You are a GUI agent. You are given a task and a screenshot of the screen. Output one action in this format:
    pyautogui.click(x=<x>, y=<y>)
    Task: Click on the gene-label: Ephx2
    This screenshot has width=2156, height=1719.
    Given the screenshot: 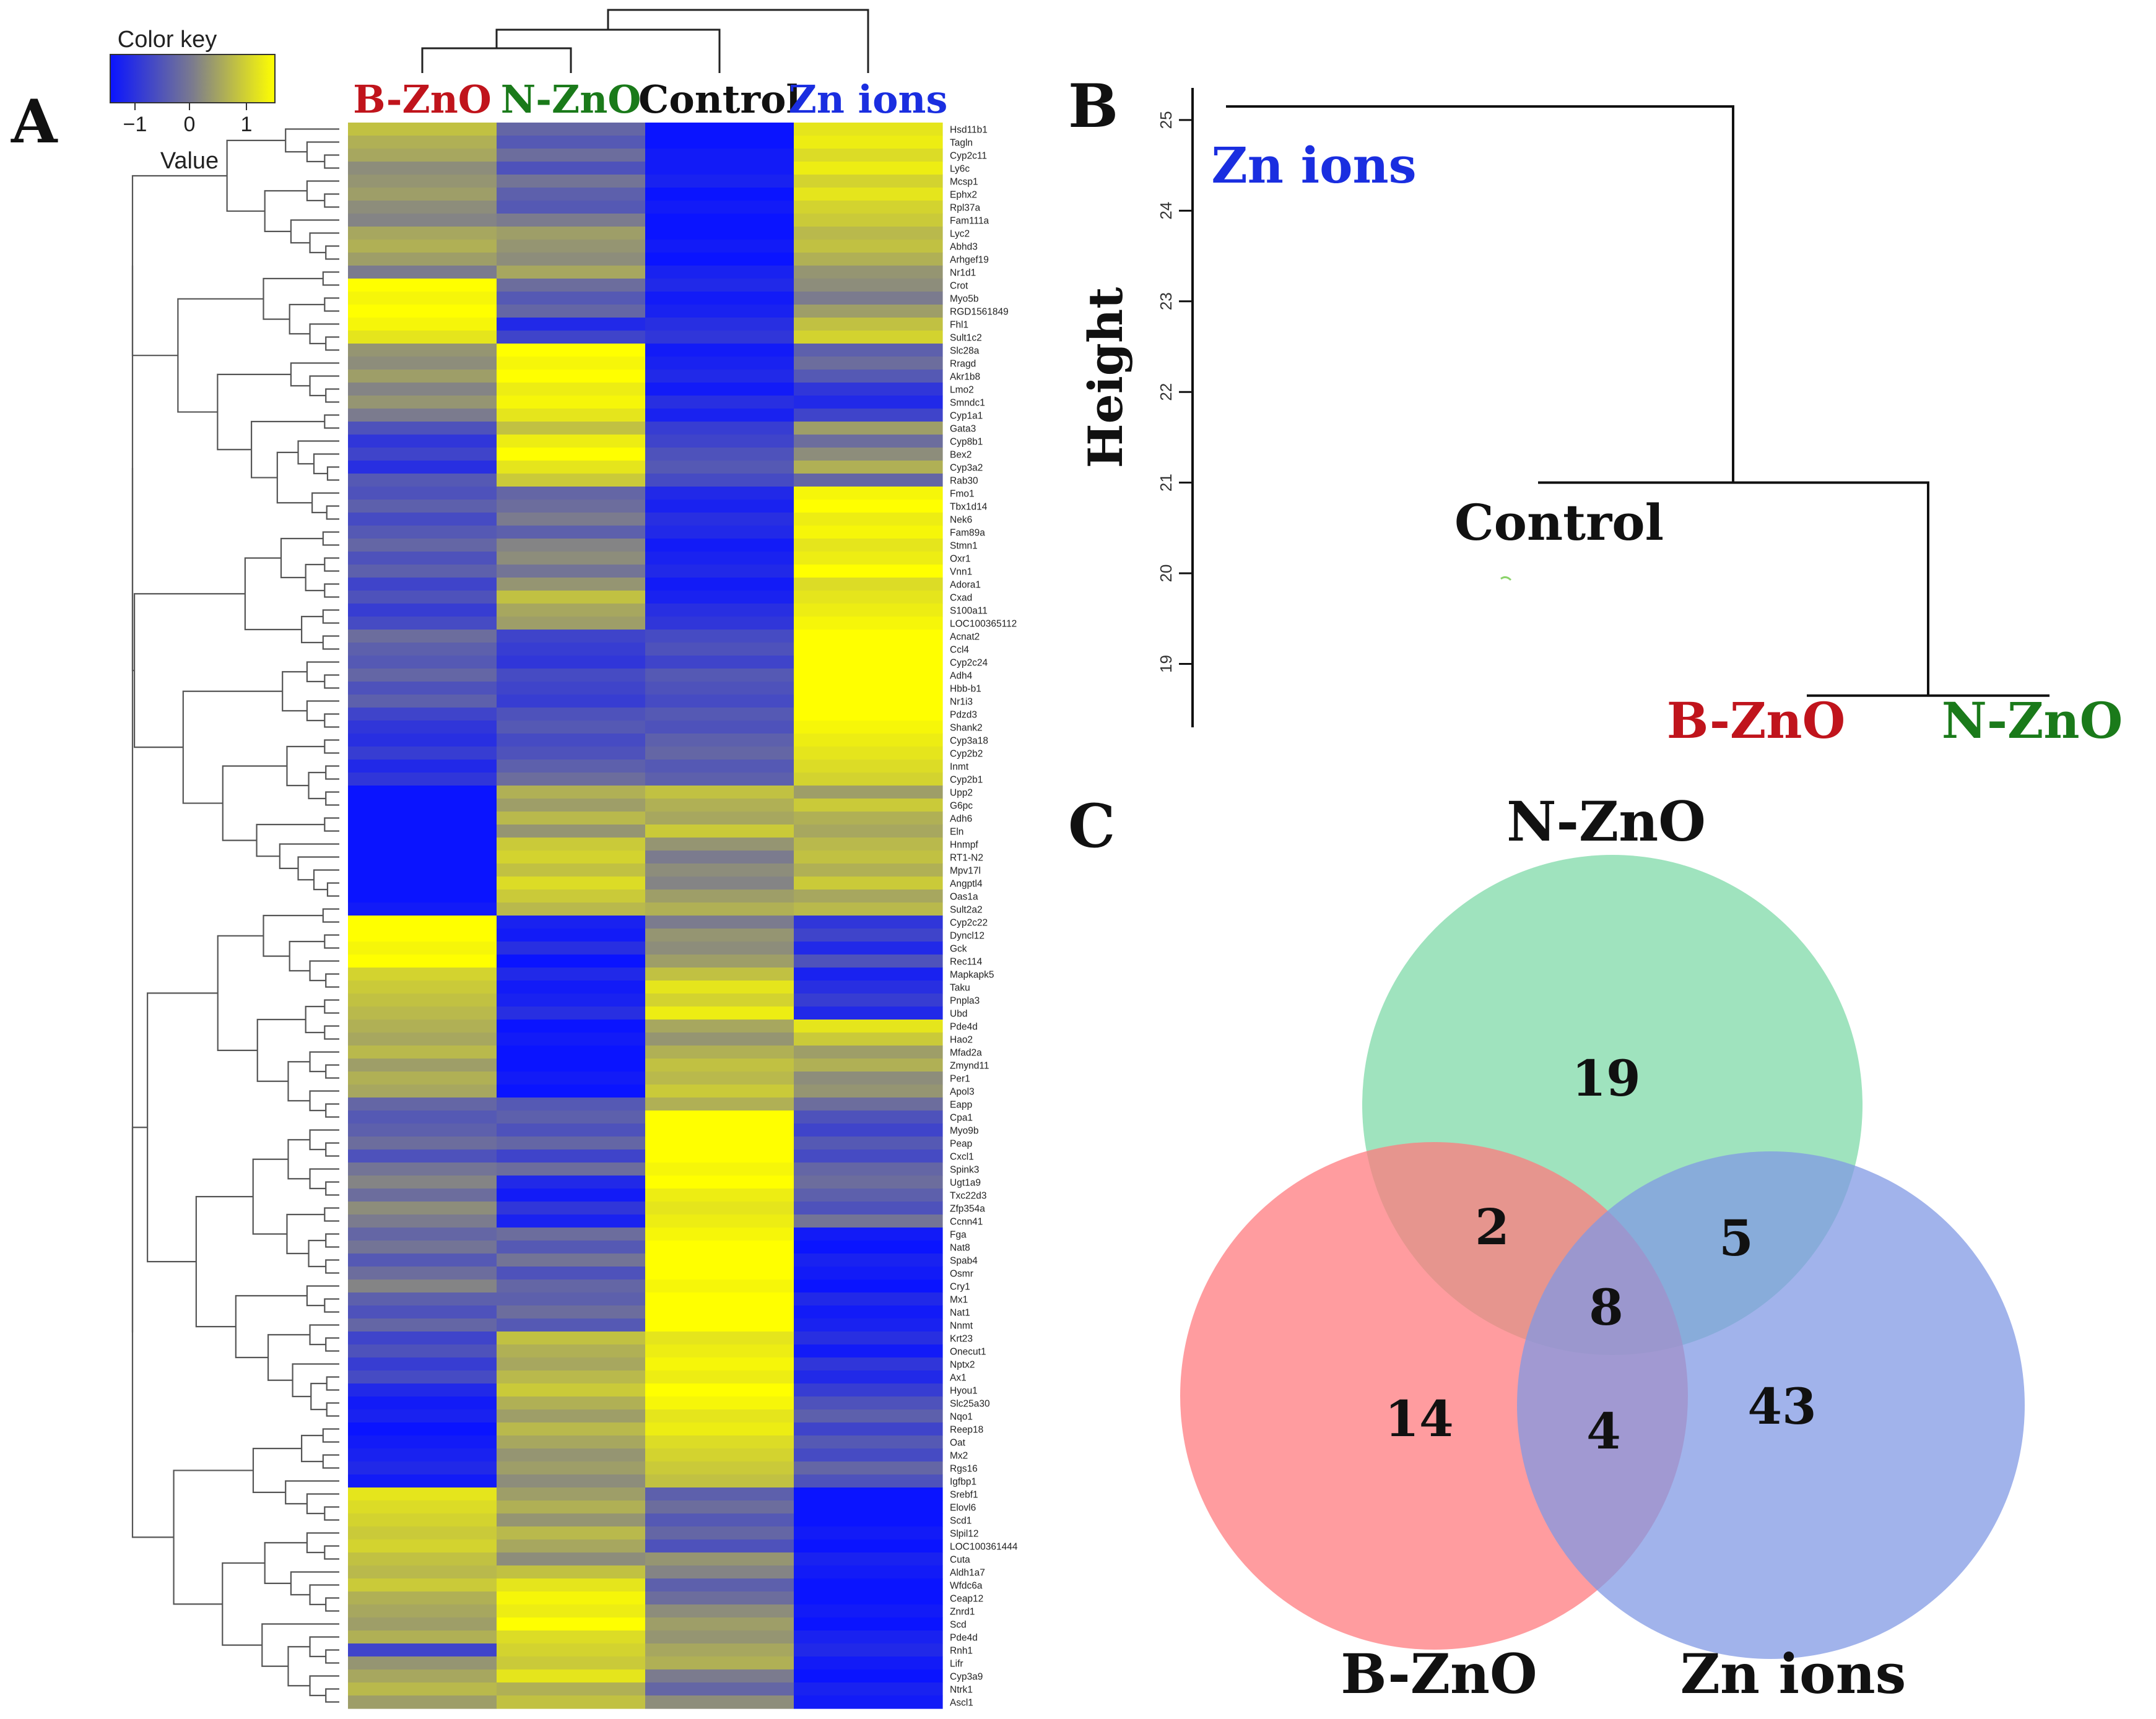 What is the action you would take?
    pyautogui.click(x=963, y=194)
    